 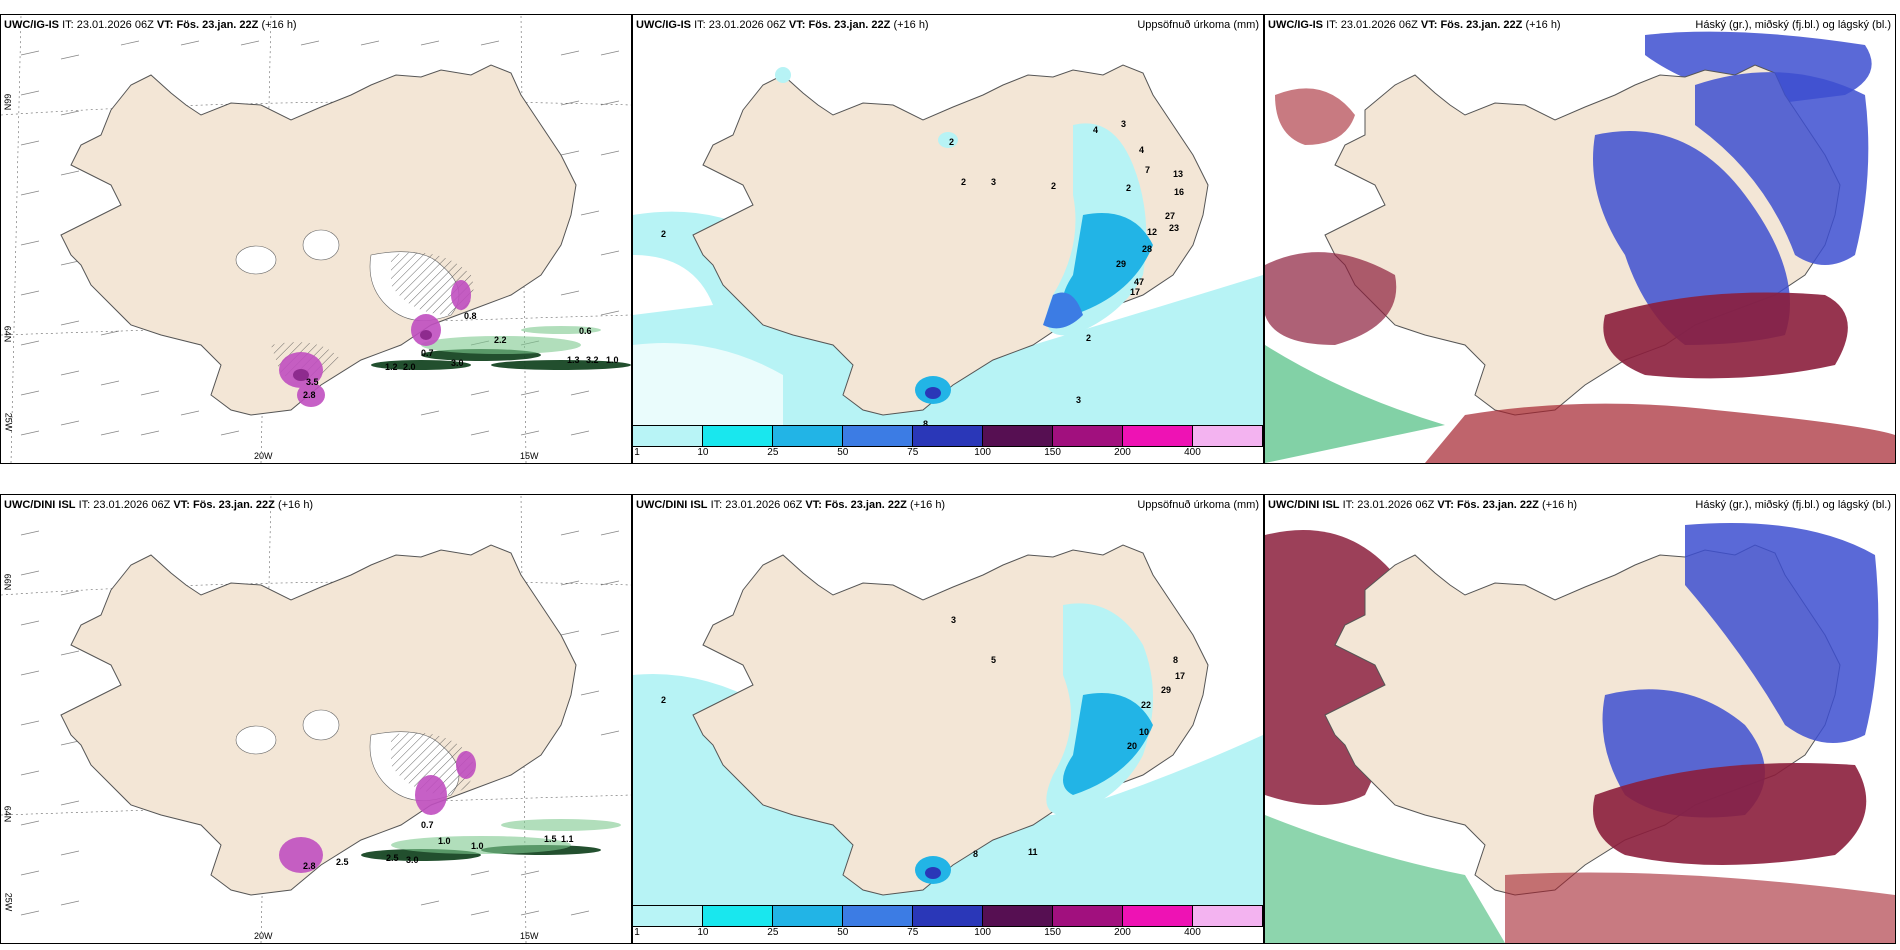 I want to click on wind-value: 2.0, so click(x=409, y=367).